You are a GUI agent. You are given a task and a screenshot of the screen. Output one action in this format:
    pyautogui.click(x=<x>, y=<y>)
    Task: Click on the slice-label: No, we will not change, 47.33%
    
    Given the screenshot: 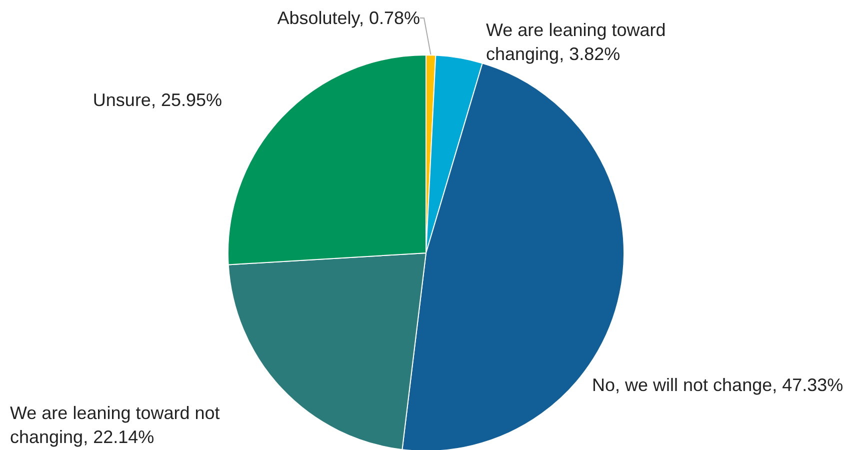 What is the action you would take?
    pyautogui.click(x=718, y=385)
    